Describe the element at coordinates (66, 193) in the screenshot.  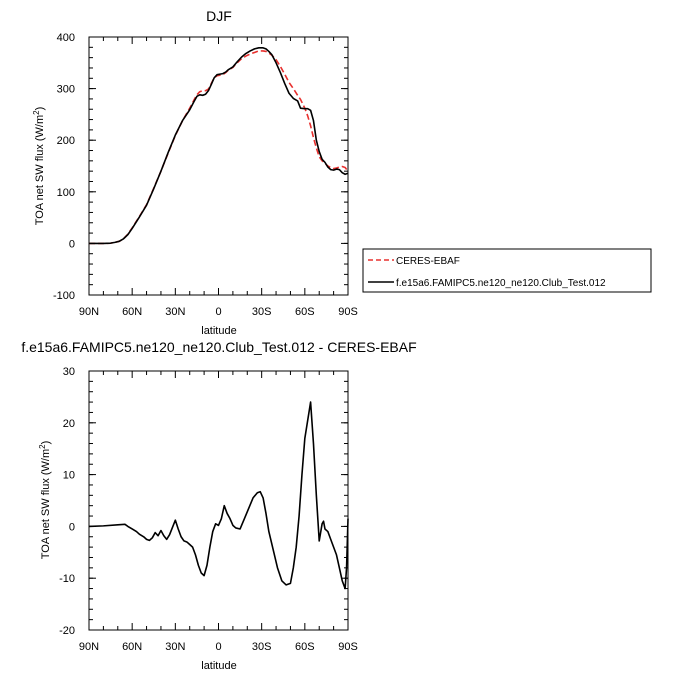
I see `top-y-tick-label: 100` at that location.